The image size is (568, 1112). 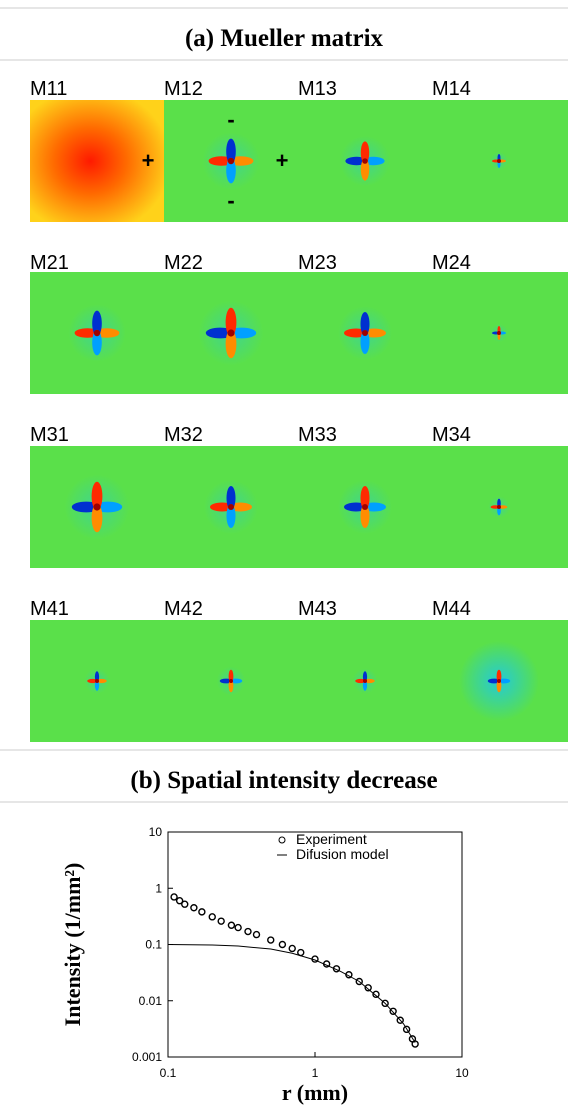 I want to click on x-tick-label: 0.1, so click(x=168, y=1073).